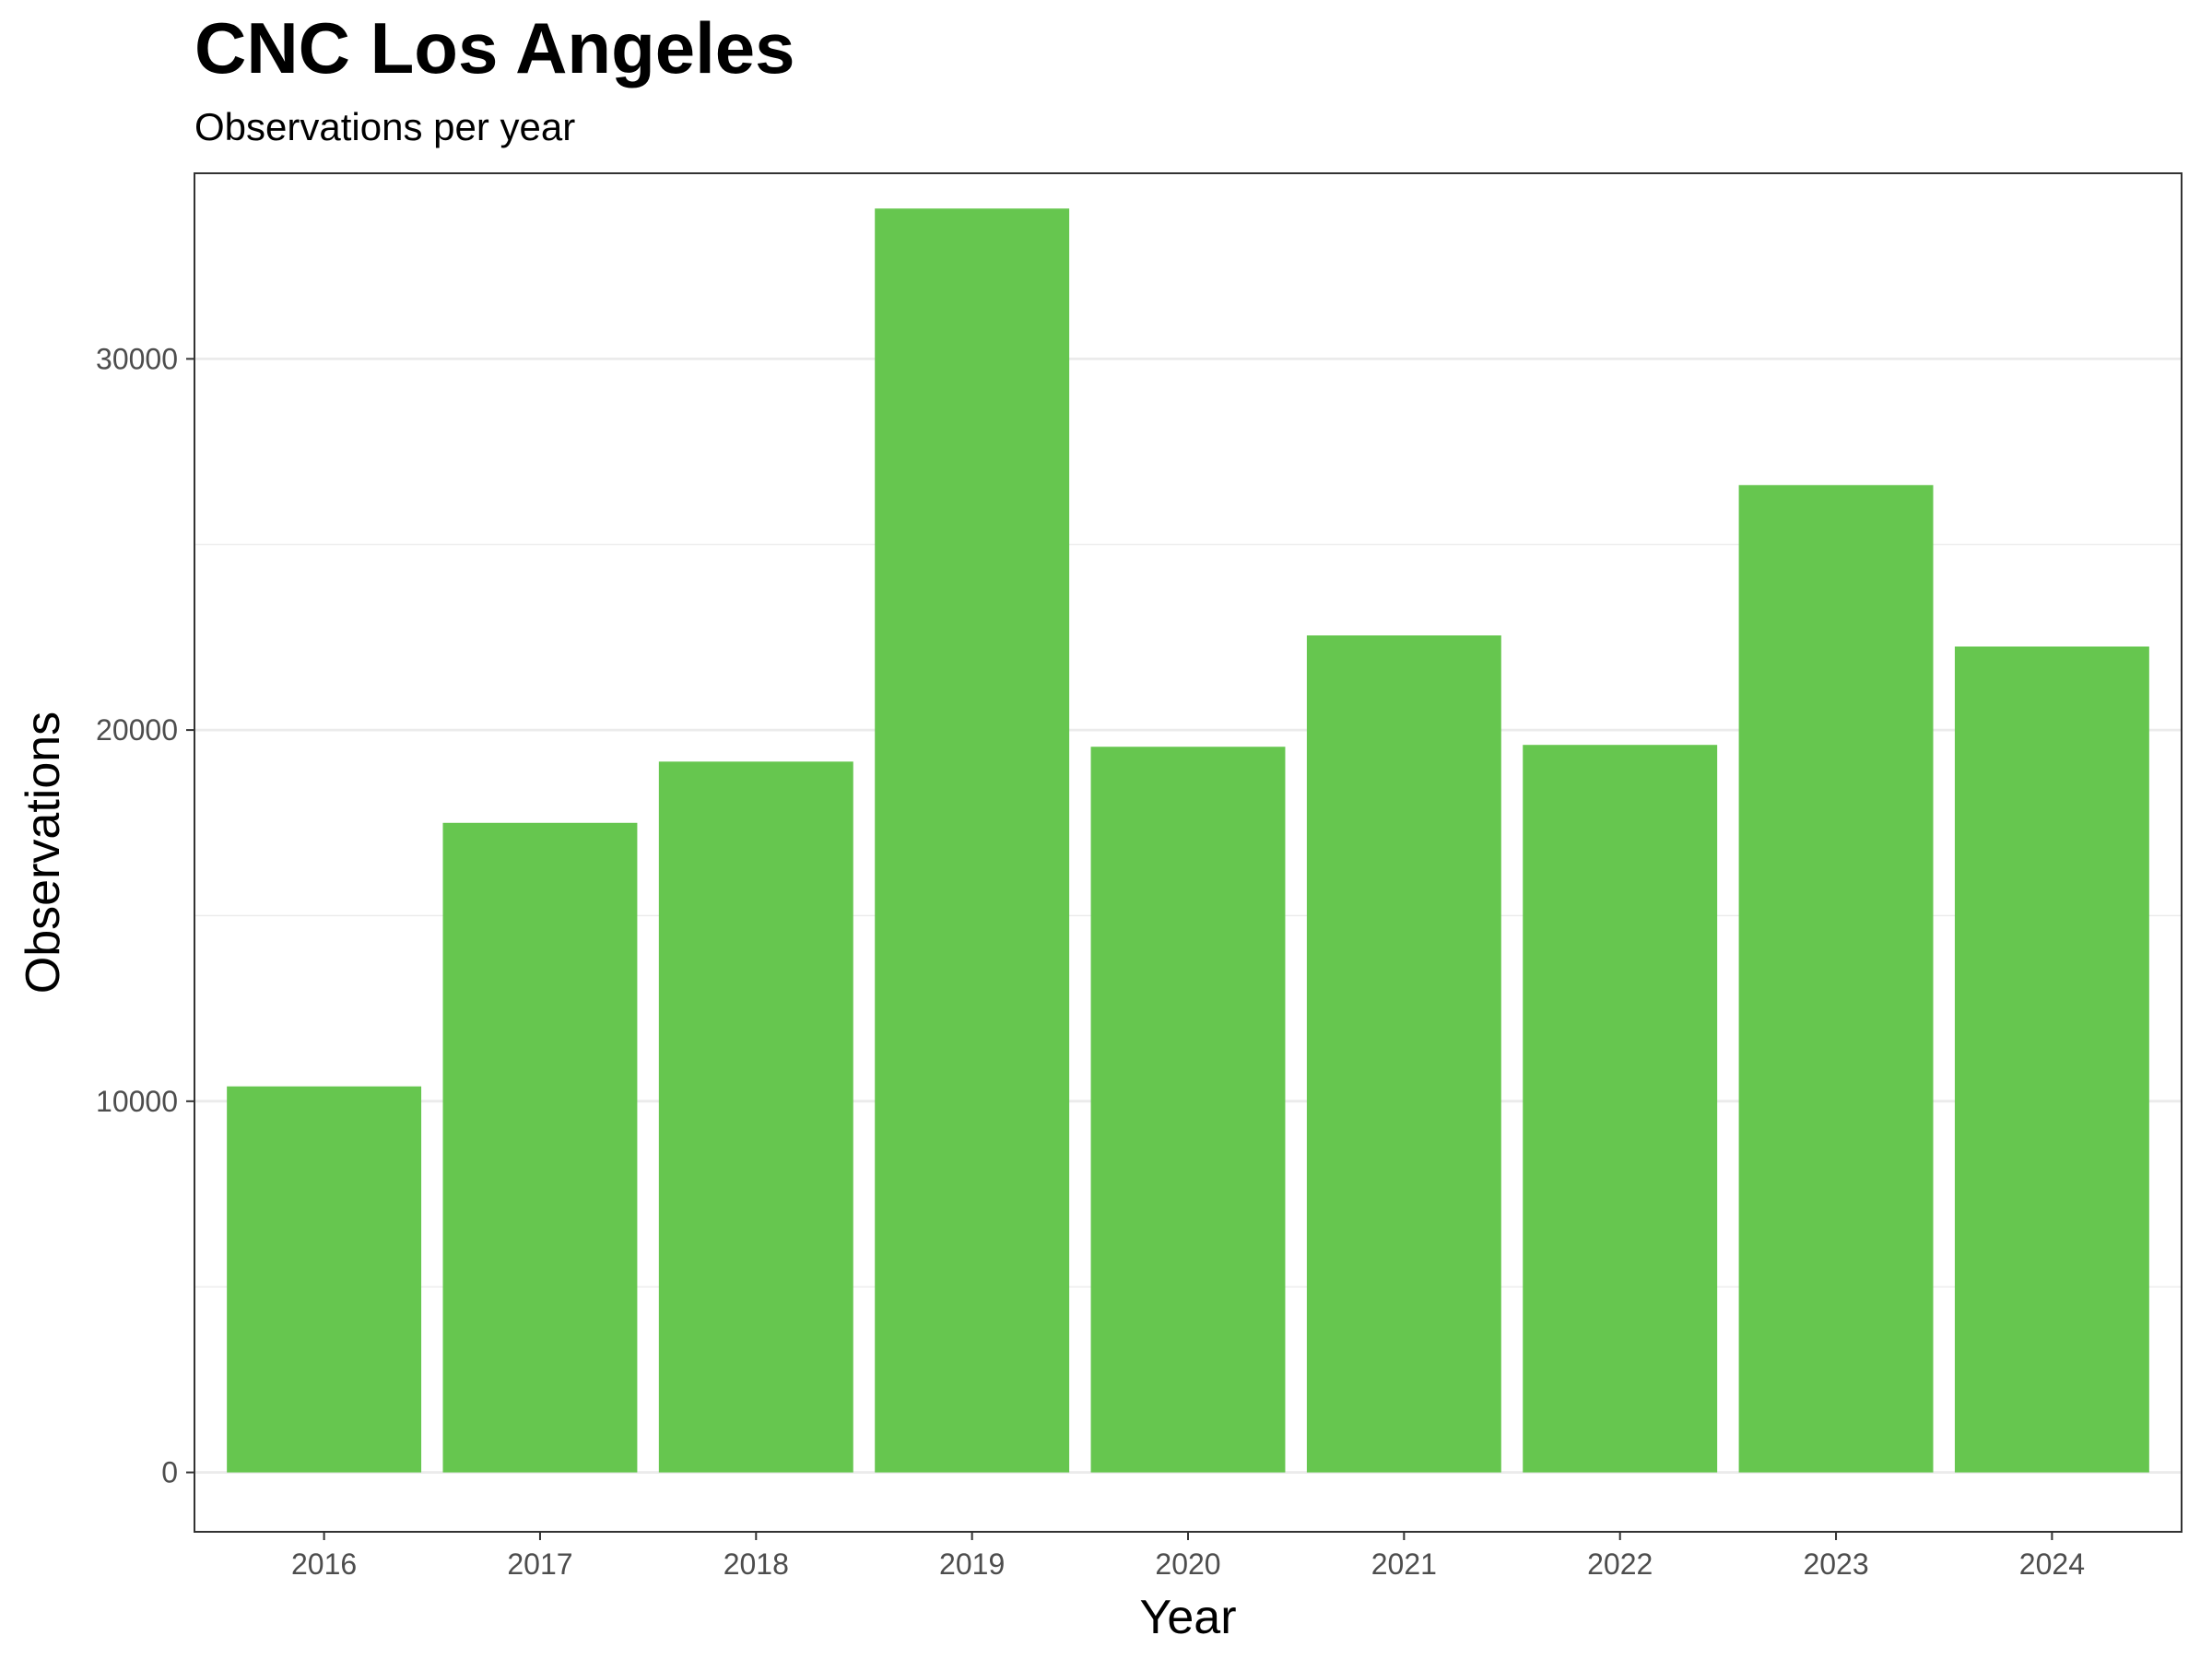 This screenshot has height=1659, width=2212. I want to click on bar-2019, so click(972, 840).